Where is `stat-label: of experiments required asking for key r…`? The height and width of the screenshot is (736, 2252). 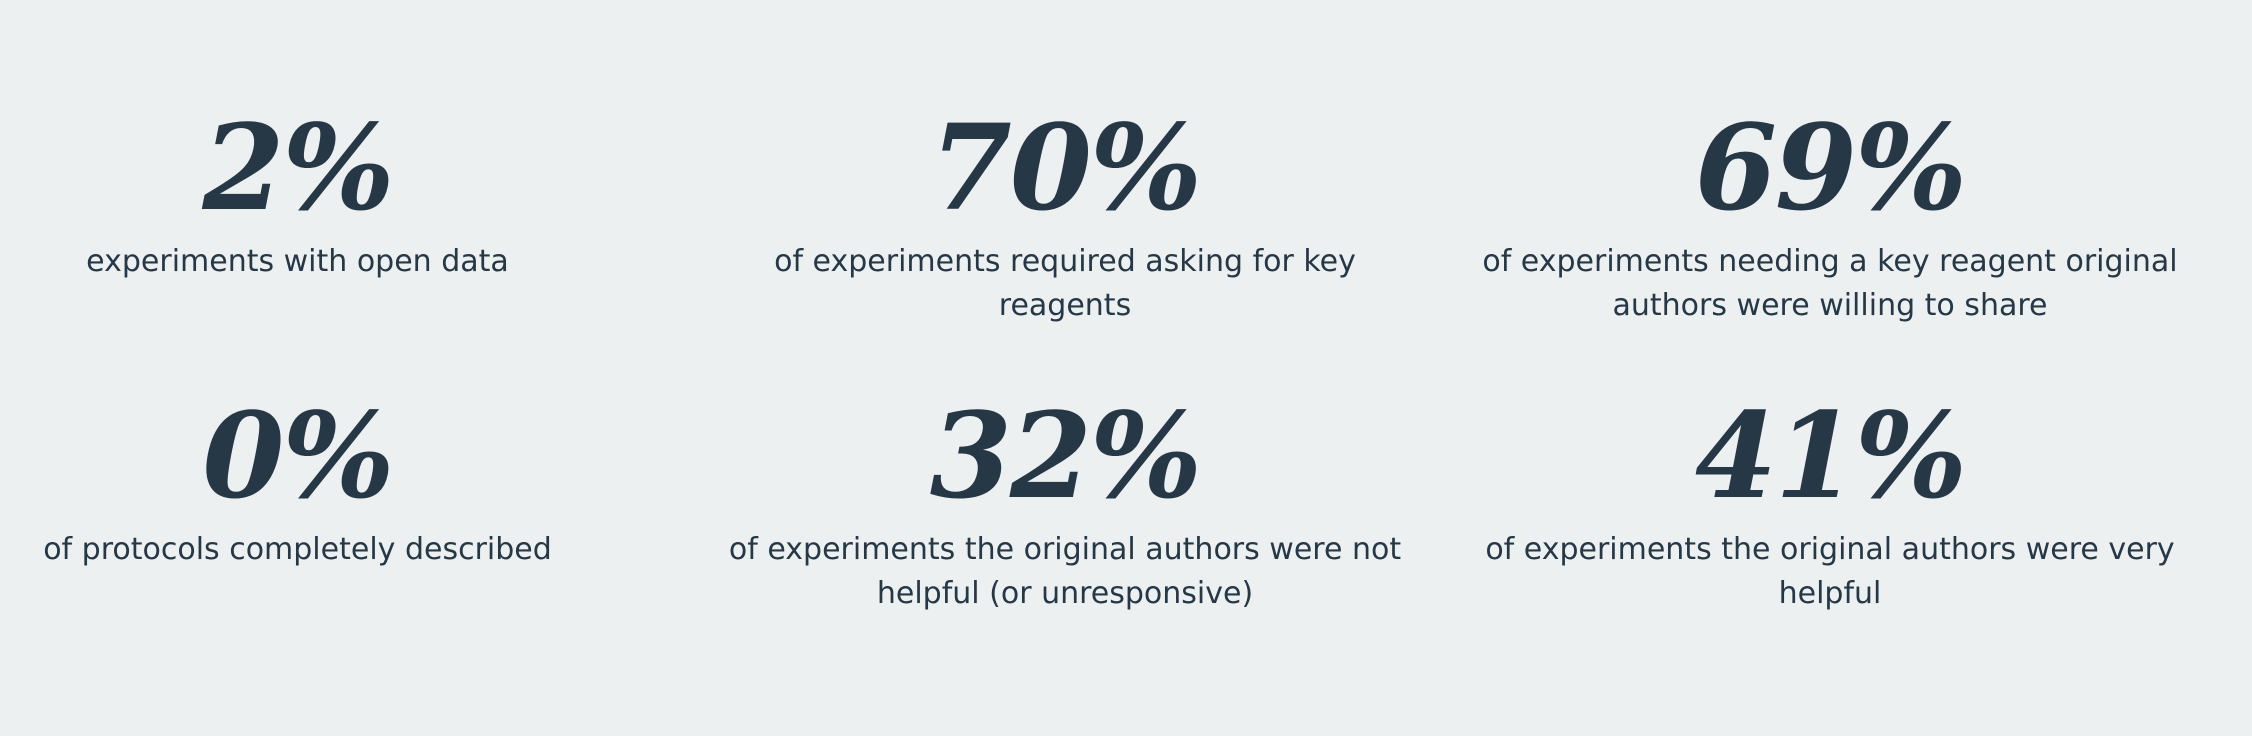 stat-label: of experiments required asking for key r… is located at coordinates (1065, 283).